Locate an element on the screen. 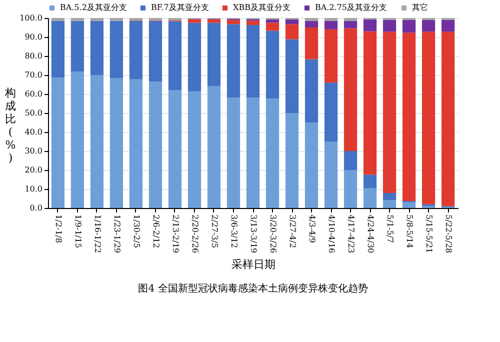  x-tick-label: 3/20-3/26 is located at coordinates (273, 234).